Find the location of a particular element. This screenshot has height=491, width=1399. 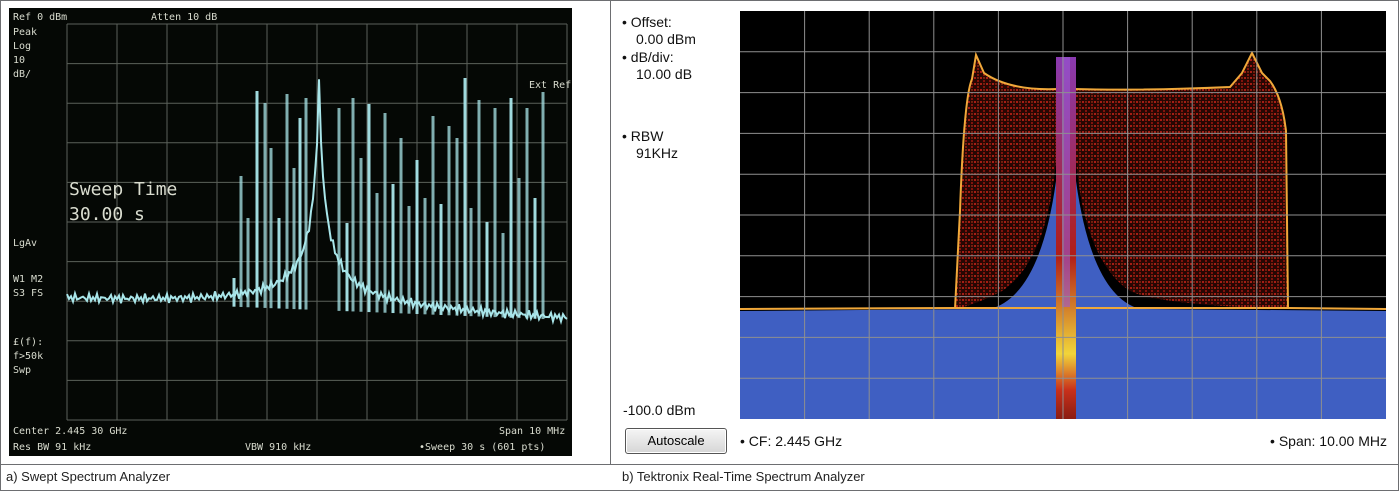

center-frequency-label: • CF: 2.445 GHz is located at coordinates (791, 441).